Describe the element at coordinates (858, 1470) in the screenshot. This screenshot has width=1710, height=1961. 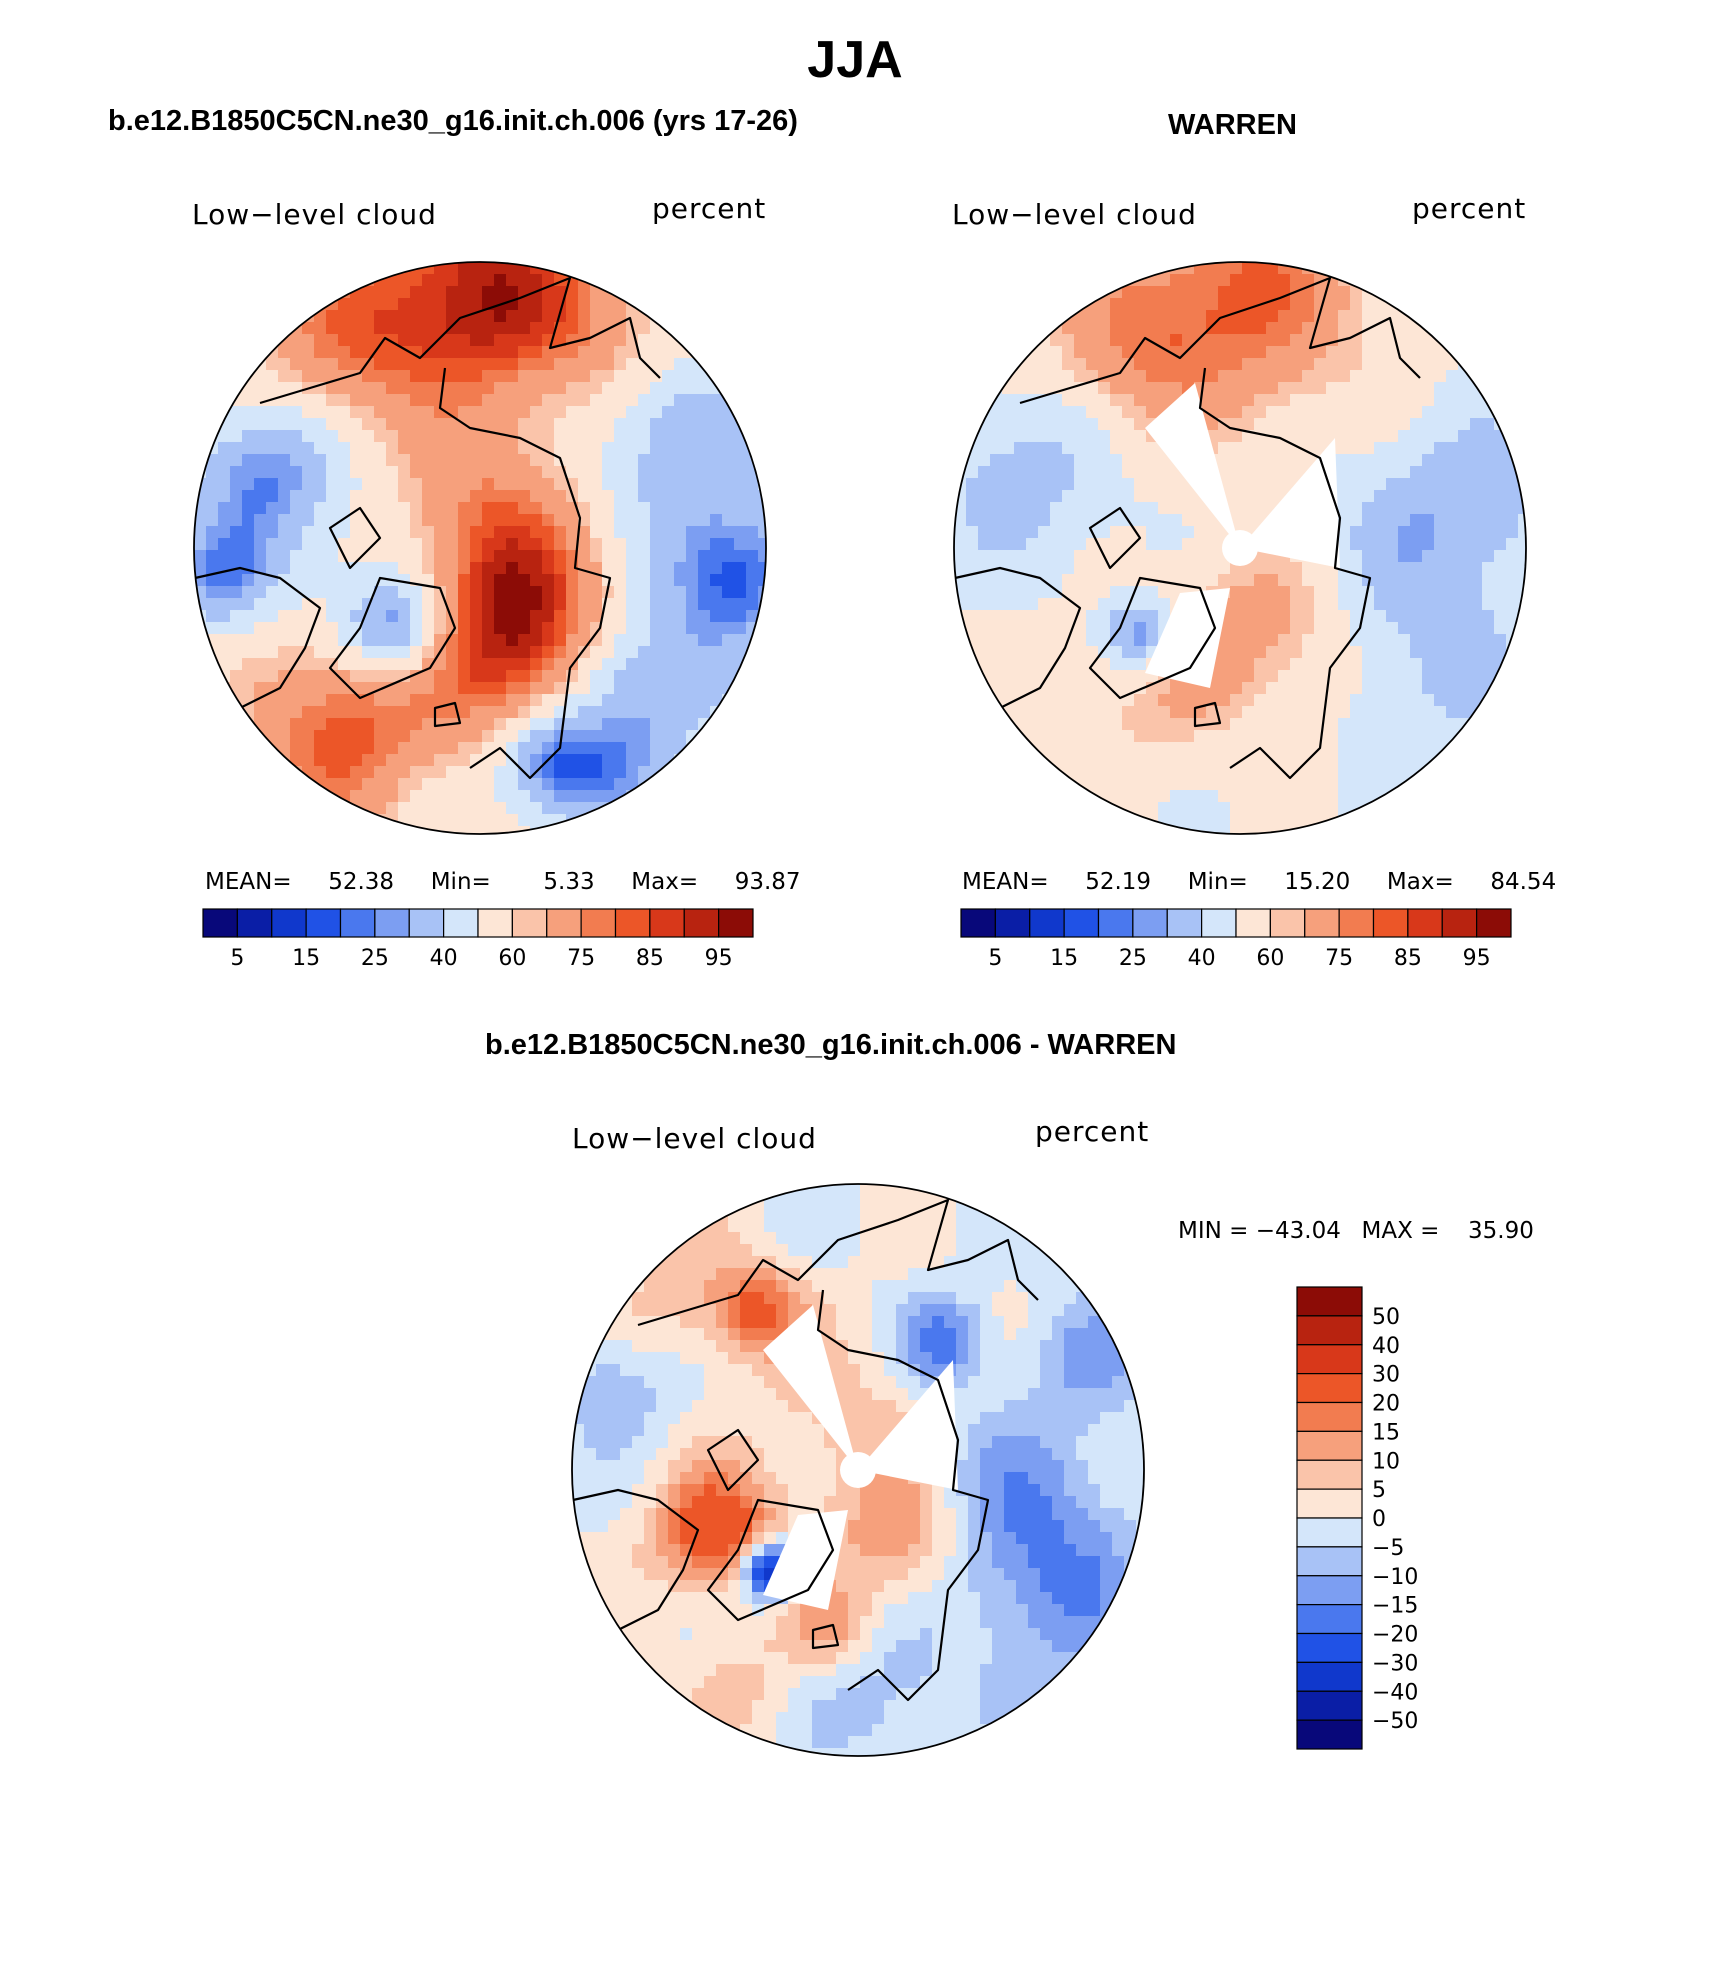
I see `polar-map-diff` at that location.